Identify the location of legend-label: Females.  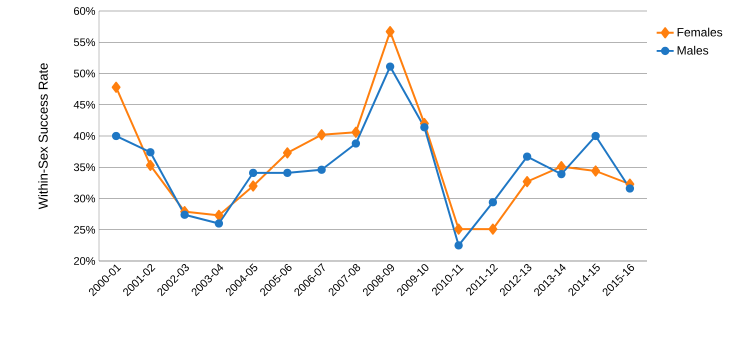
(700, 32).